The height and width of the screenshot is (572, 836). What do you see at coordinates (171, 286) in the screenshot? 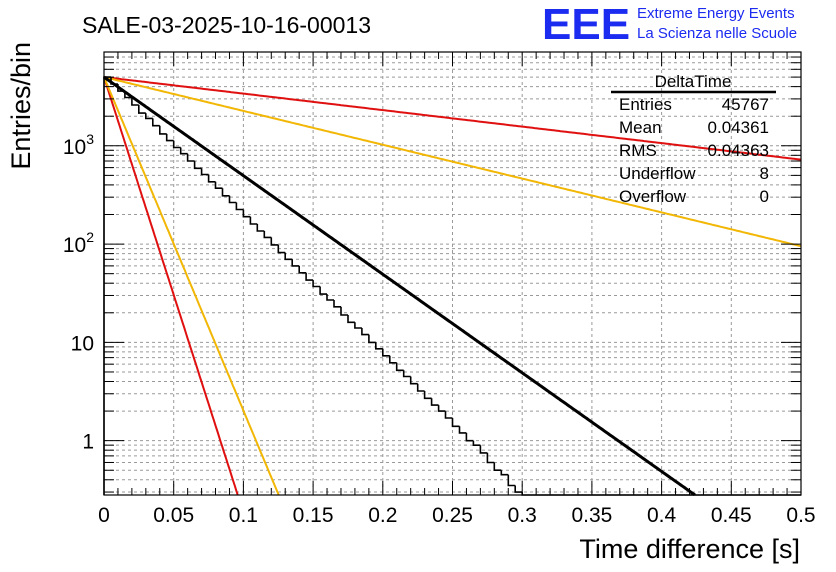
I see `curve-upper-fast` at bounding box center [171, 286].